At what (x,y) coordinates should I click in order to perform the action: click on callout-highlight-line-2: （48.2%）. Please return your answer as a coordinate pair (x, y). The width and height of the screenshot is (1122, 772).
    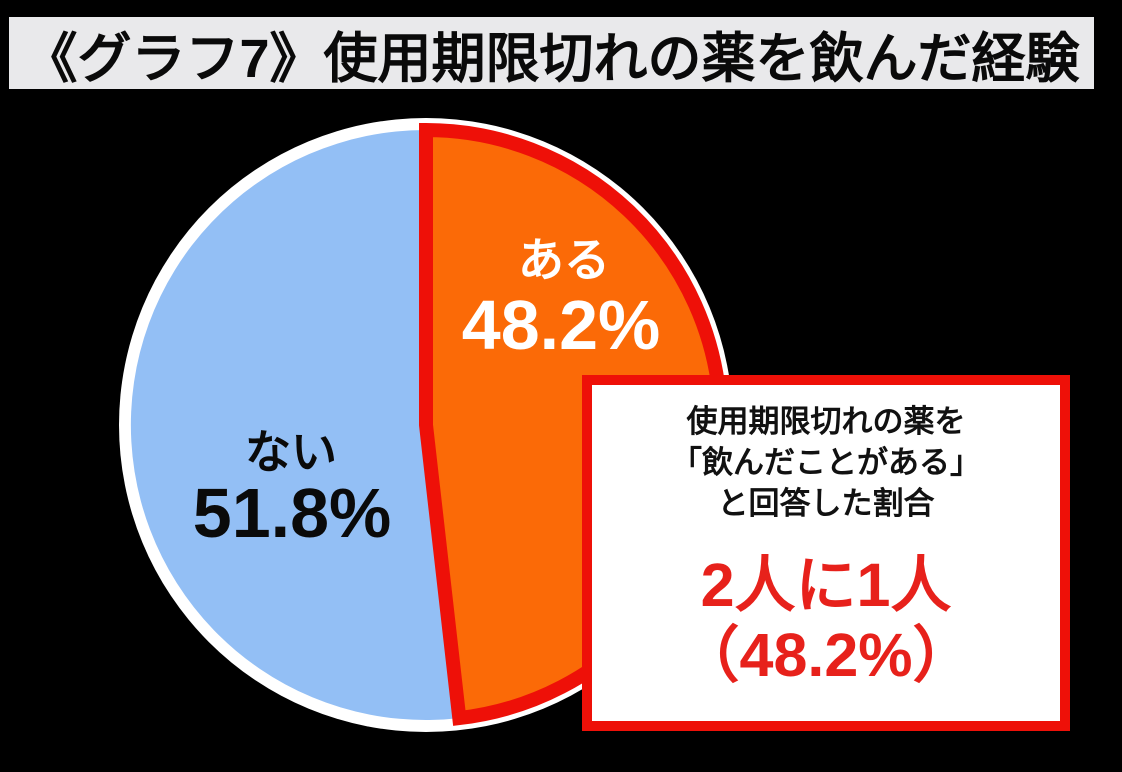
    Looking at the image, I should click on (826, 655).